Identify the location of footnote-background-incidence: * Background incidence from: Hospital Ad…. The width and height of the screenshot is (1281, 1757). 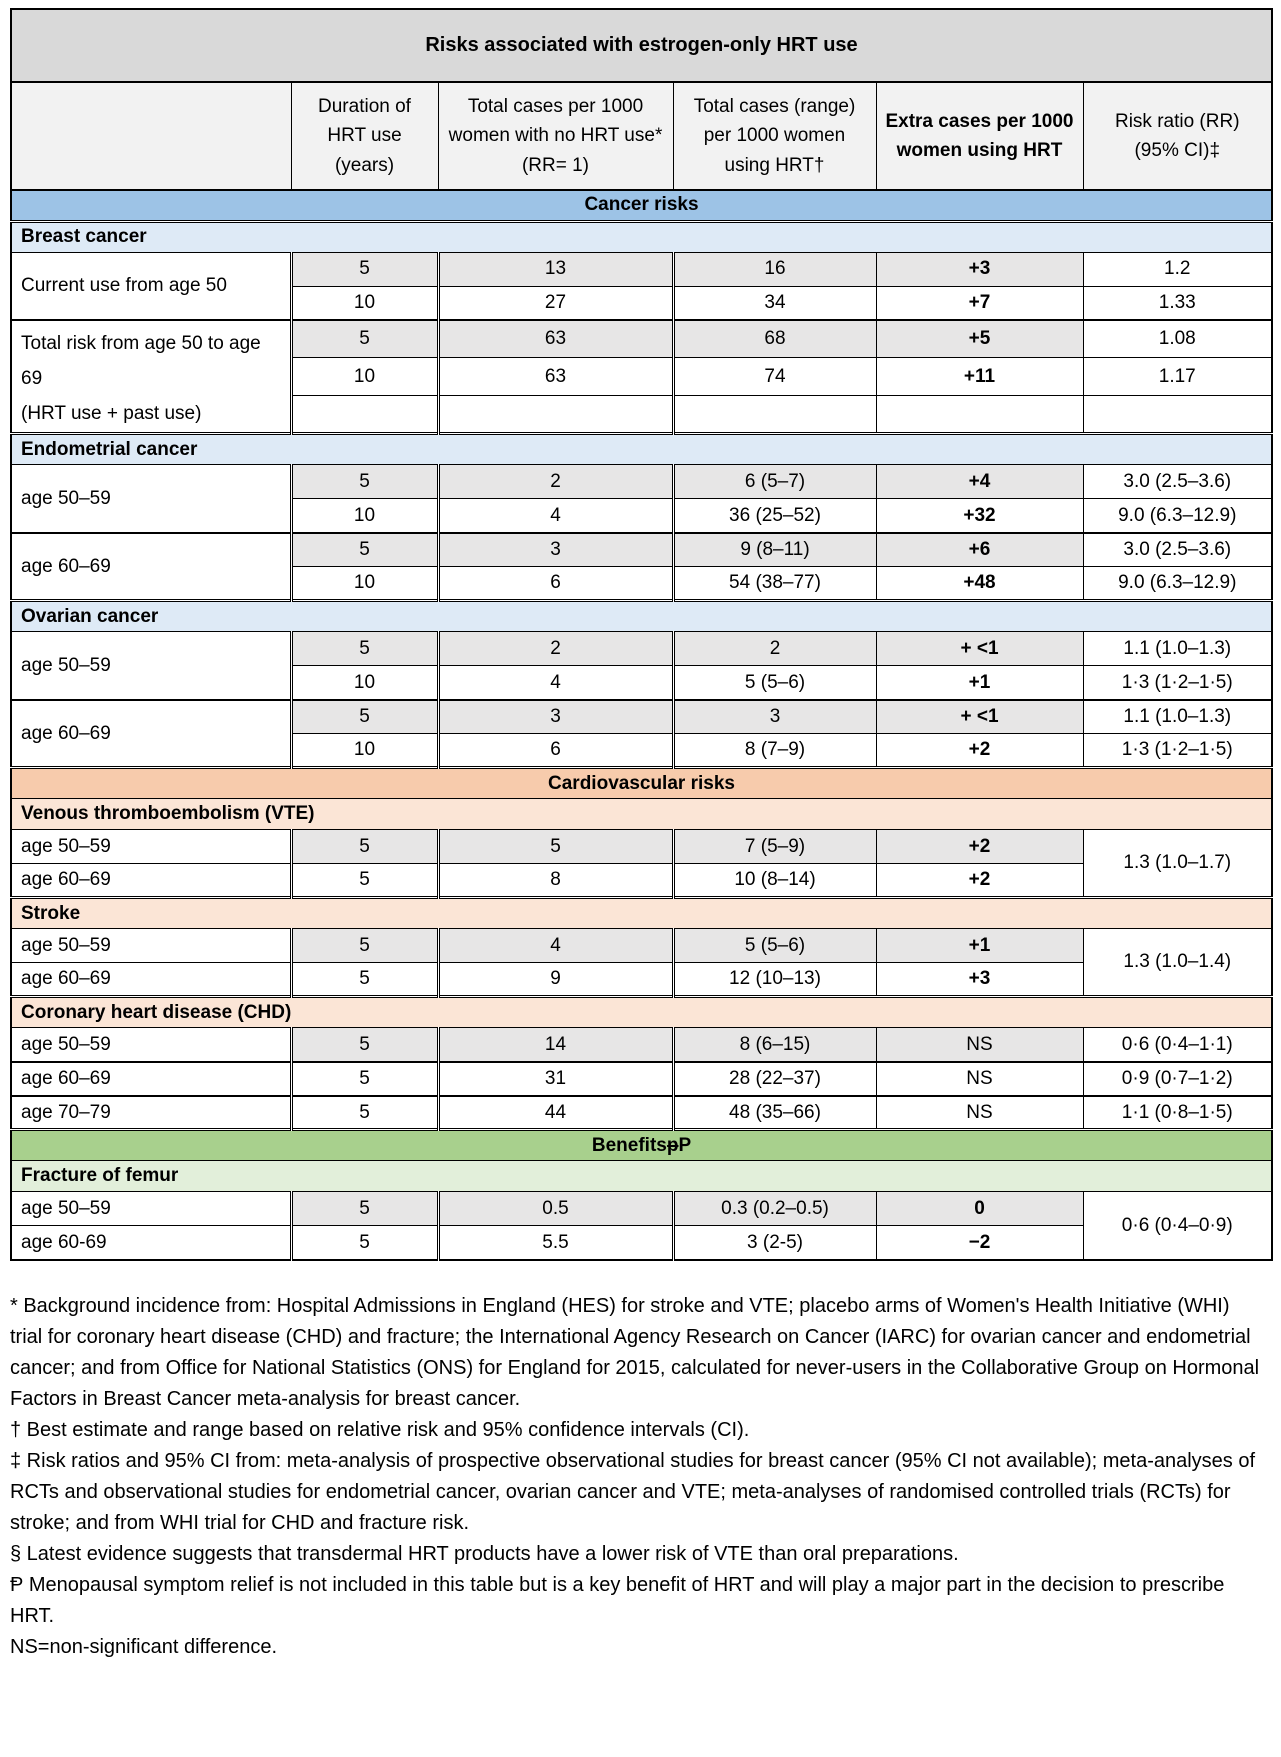
(635, 1352).